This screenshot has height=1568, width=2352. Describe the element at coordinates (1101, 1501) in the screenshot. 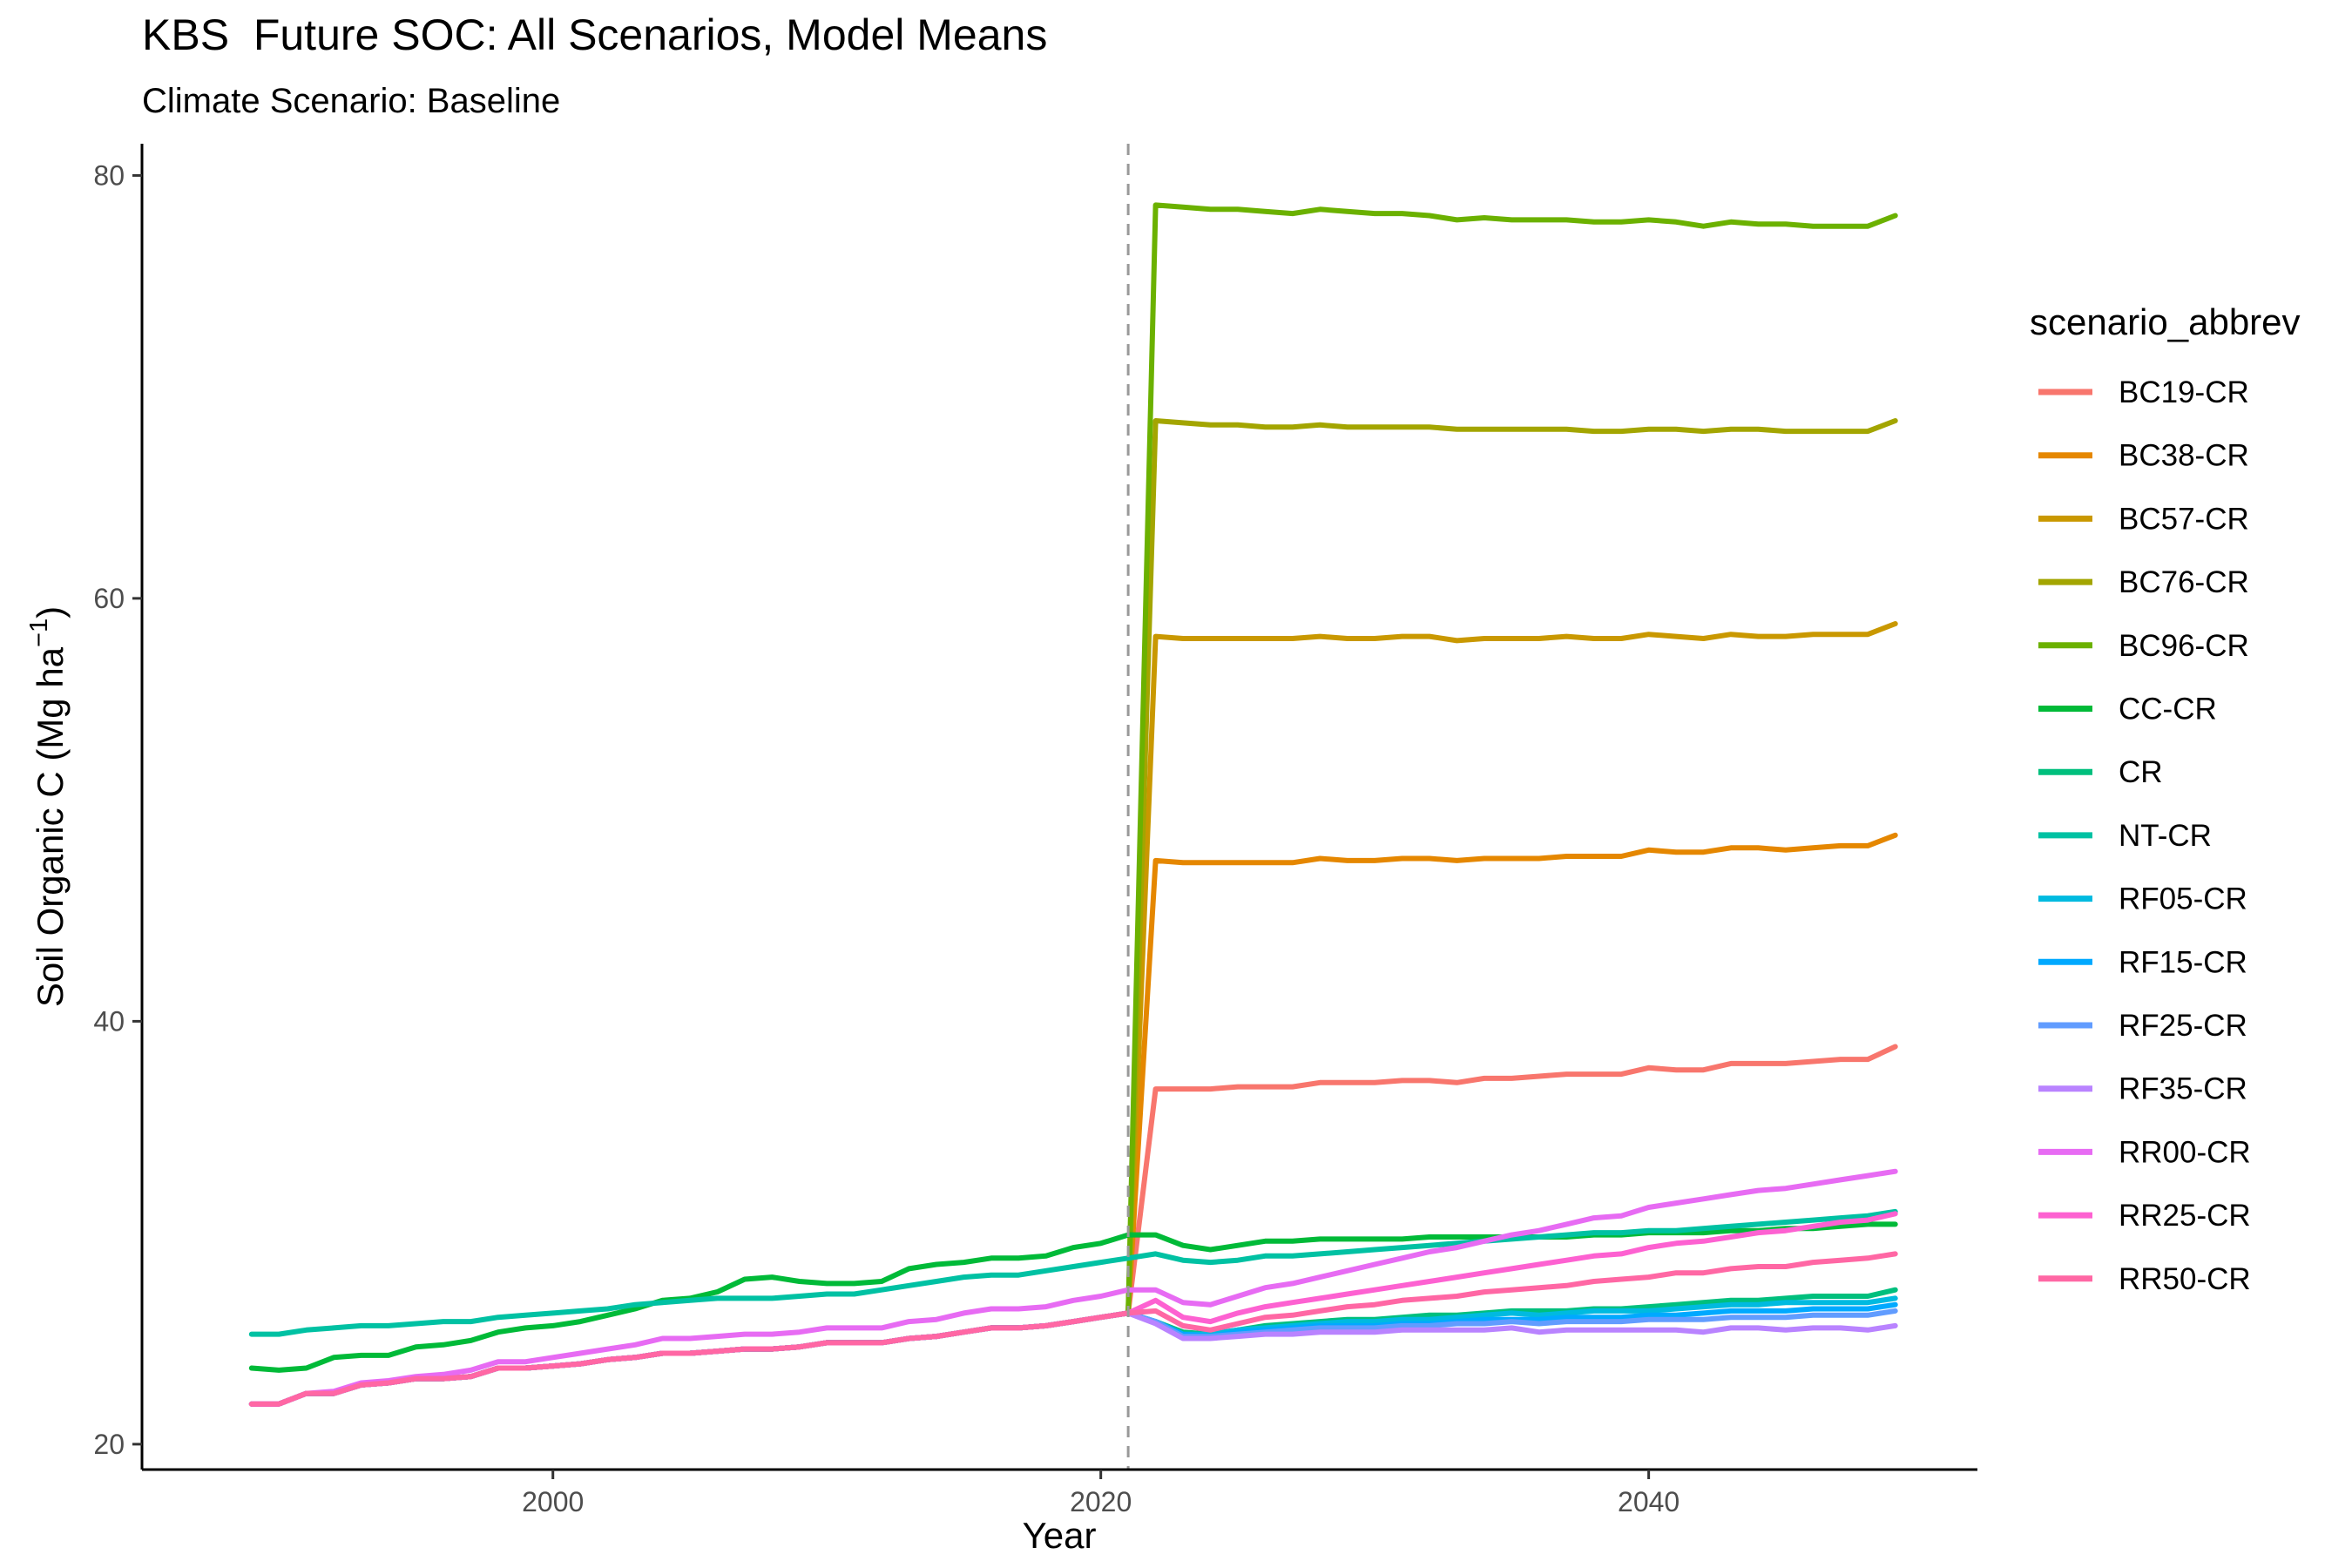

I see `x-tick-label: 2020` at that location.